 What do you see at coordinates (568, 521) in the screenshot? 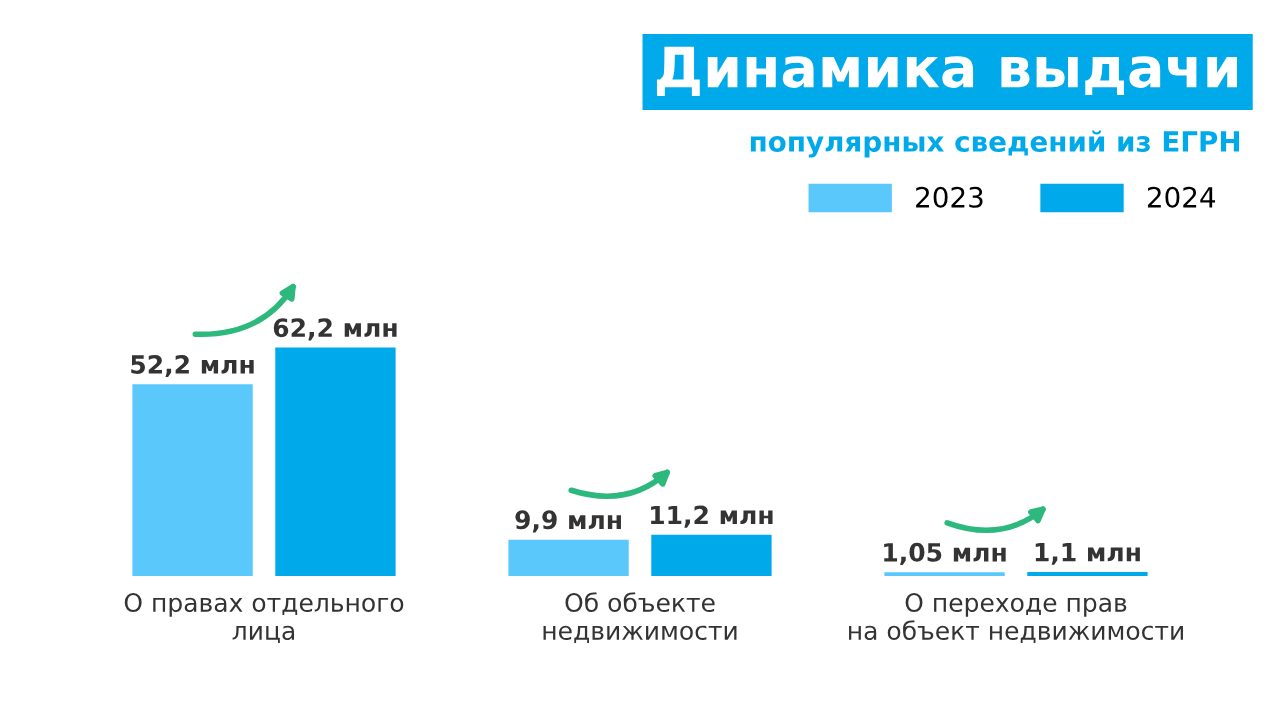
I see `data-label: 9,9 млн` at bounding box center [568, 521].